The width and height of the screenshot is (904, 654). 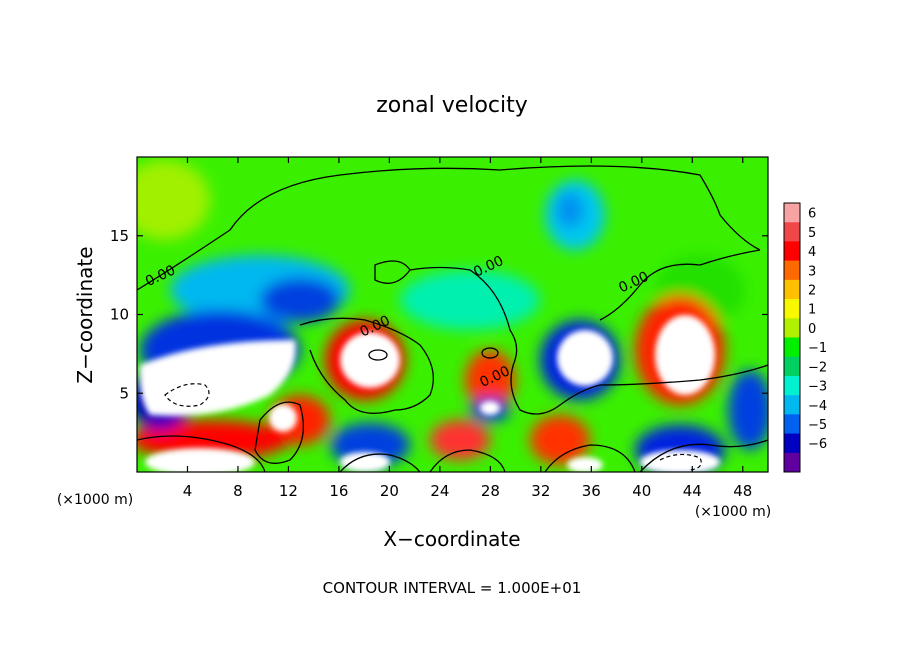 I want to click on colorbar-tick-label: −3, so click(x=817, y=387).